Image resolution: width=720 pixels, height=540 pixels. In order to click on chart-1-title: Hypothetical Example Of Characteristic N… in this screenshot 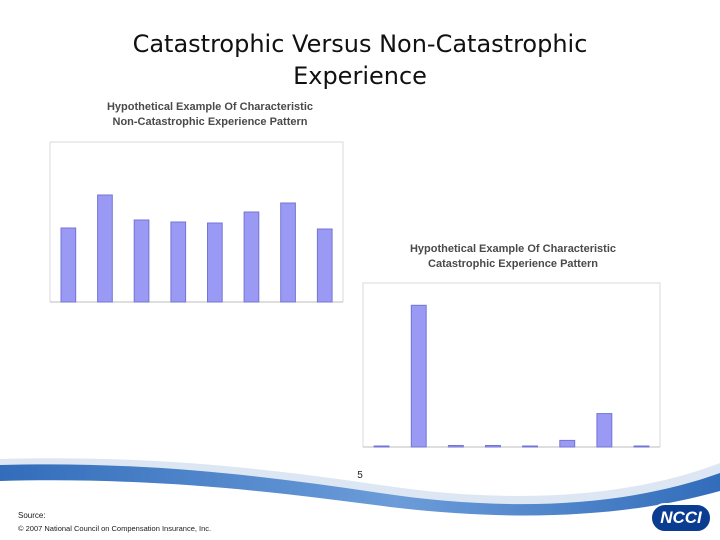, I will do `click(210, 115)`.